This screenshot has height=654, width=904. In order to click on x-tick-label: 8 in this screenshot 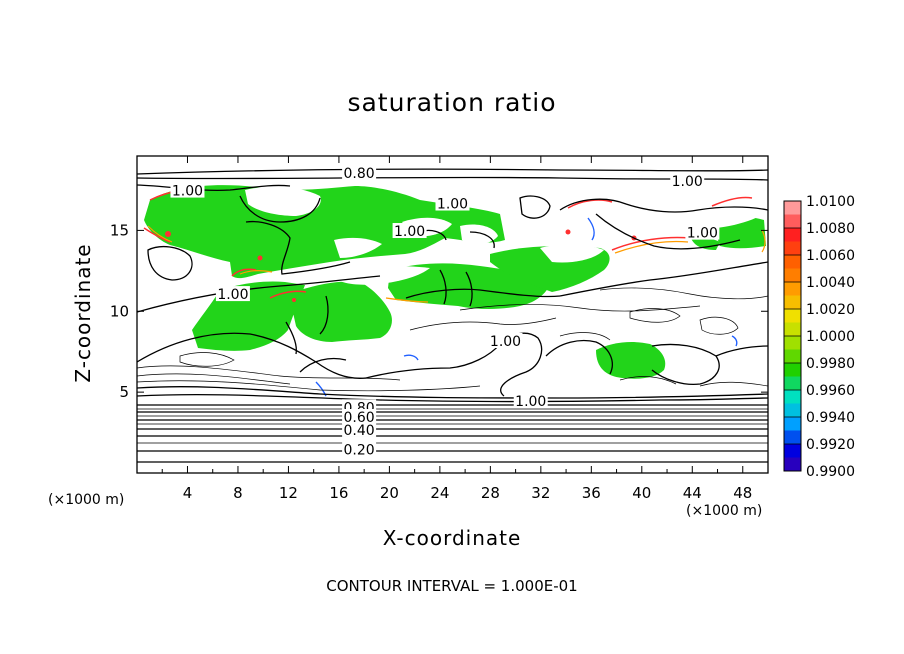, I will do `click(238, 493)`.